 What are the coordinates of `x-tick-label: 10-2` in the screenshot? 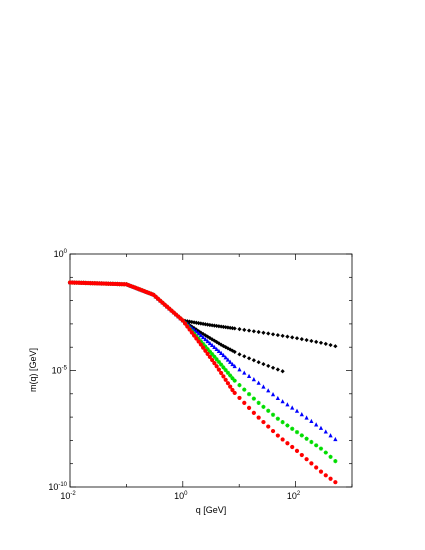 It's located at (68, 496).